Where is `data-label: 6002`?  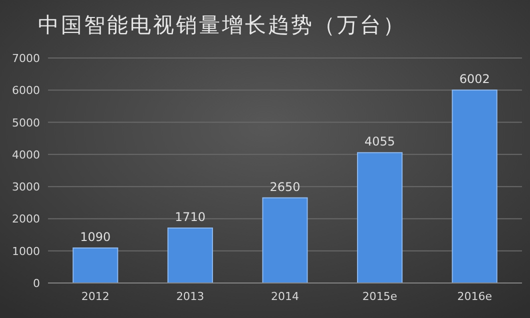 data-label: 6002 is located at coordinates (474, 79).